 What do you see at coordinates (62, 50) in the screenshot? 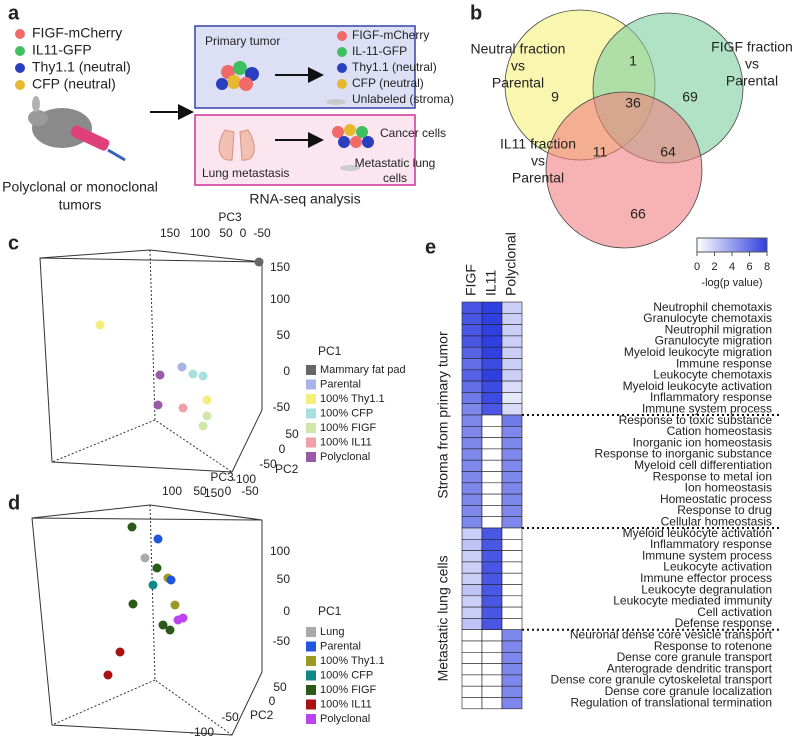
I see `legend-text: IL11-GFP` at bounding box center [62, 50].